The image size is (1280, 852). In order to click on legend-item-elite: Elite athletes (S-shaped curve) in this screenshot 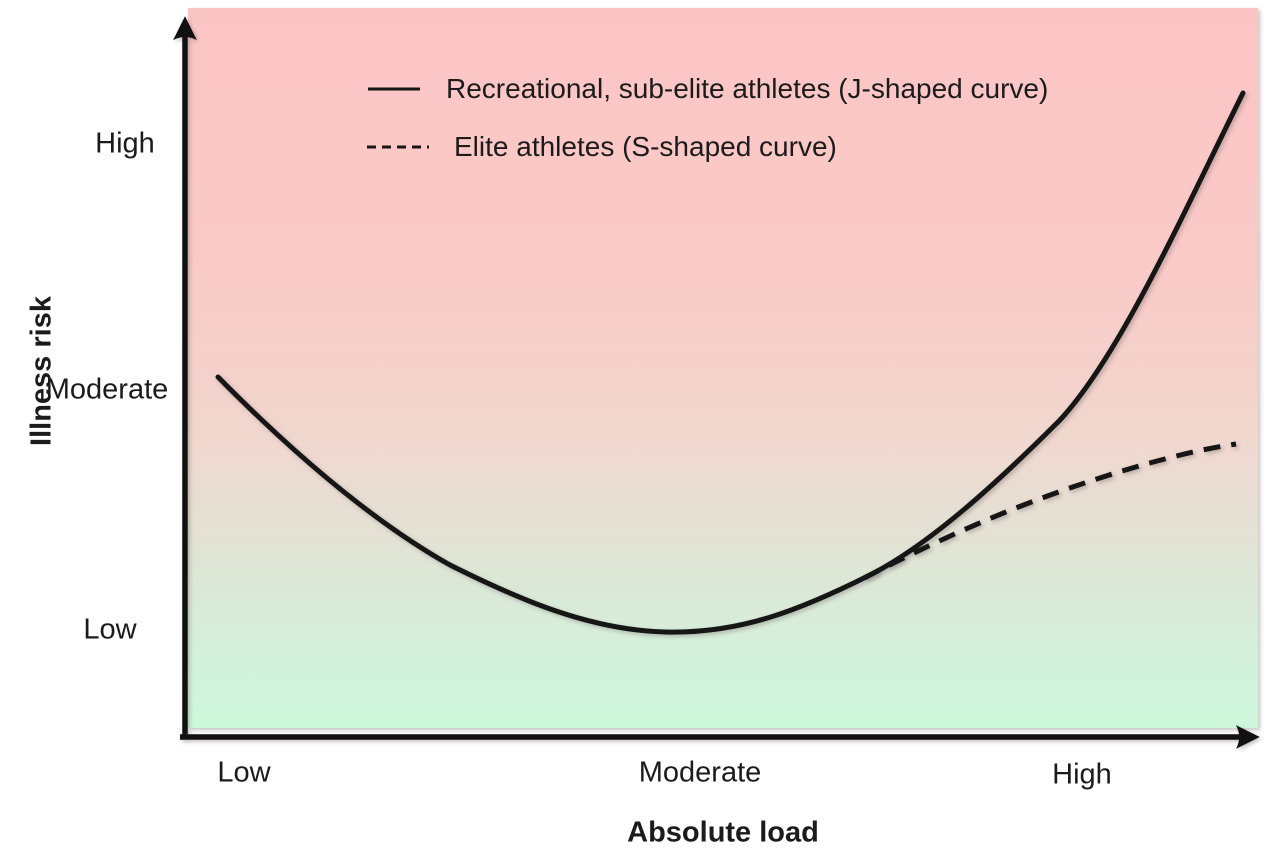, I will do `click(601, 147)`.